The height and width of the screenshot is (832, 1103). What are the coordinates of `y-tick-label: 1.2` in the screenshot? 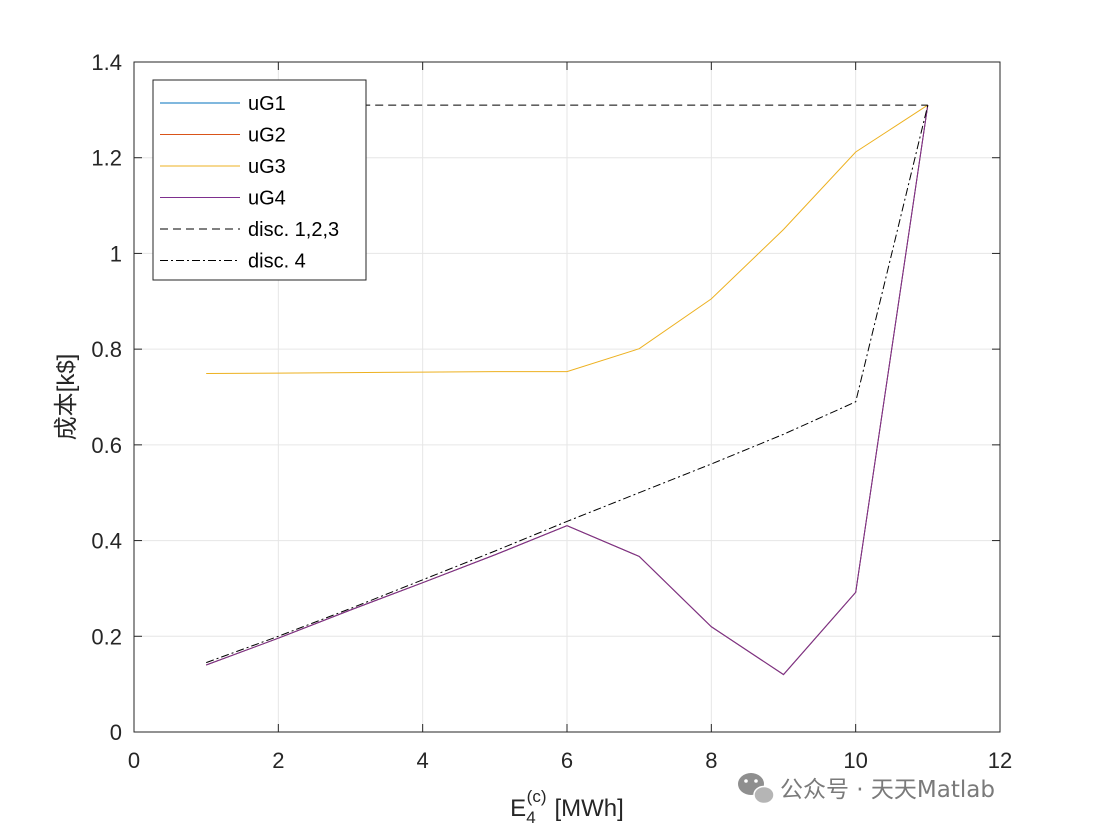 It's located at (106, 158).